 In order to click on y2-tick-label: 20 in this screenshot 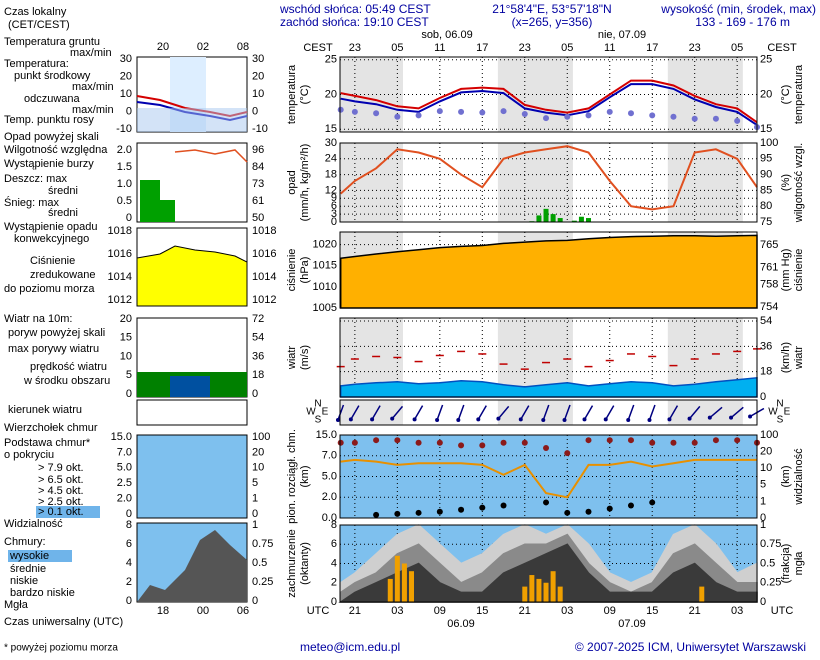, I will do `click(766, 452)`.